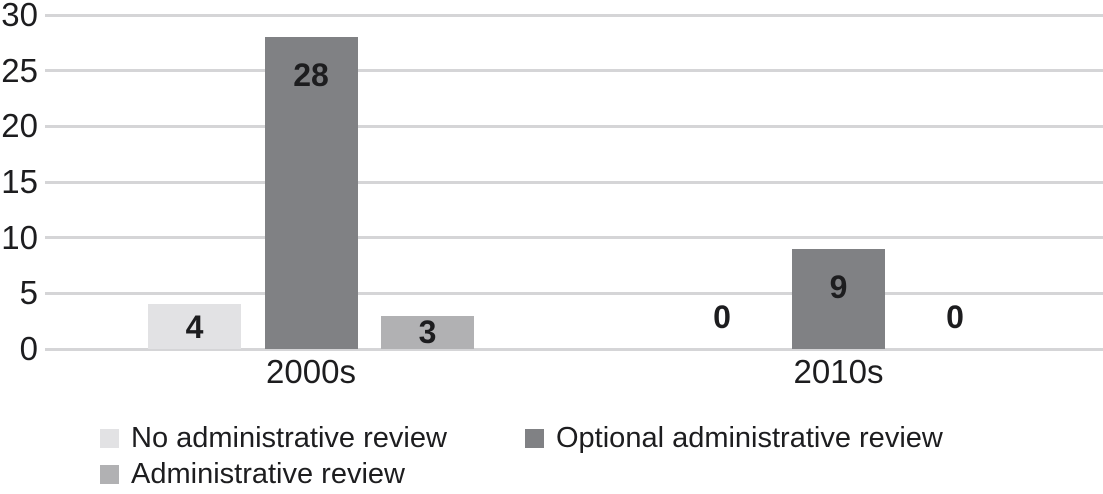 The image size is (1103, 494). I want to click on legend-item-administrative-review: Administrative review, so click(312, 474).